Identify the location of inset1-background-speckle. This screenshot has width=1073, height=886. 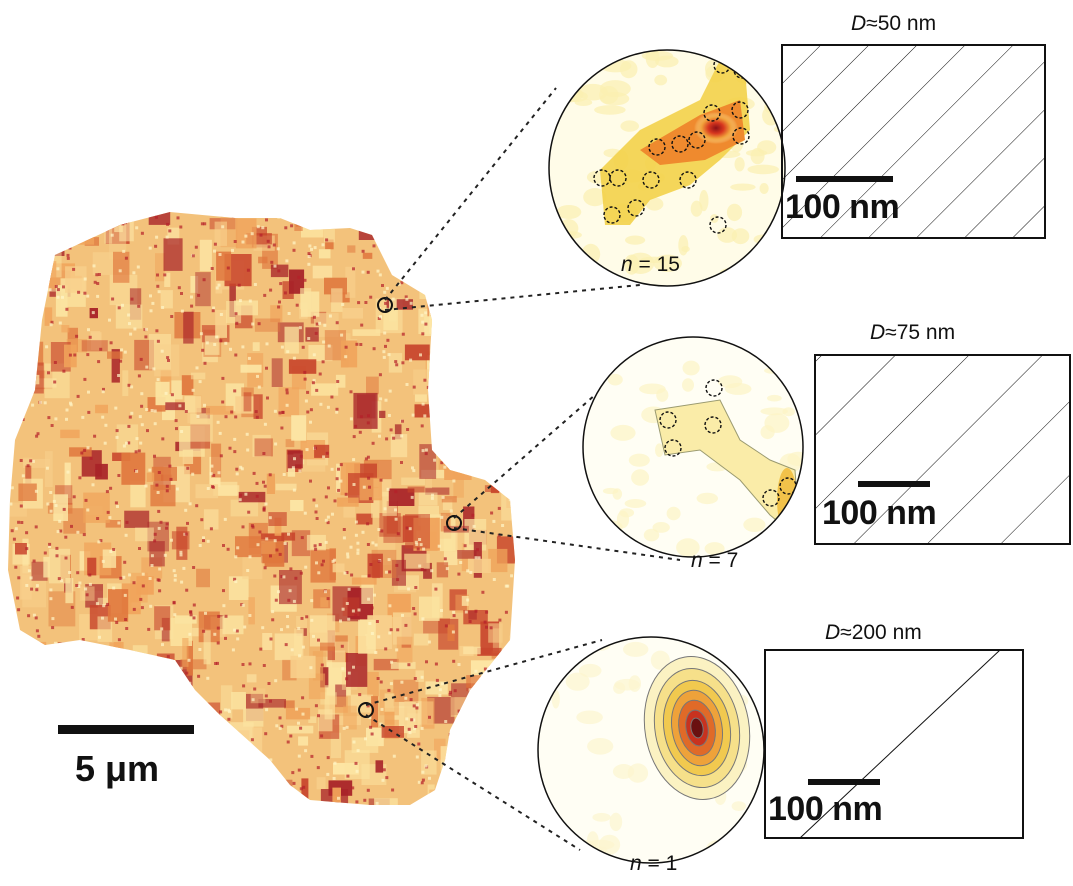
(743, 187).